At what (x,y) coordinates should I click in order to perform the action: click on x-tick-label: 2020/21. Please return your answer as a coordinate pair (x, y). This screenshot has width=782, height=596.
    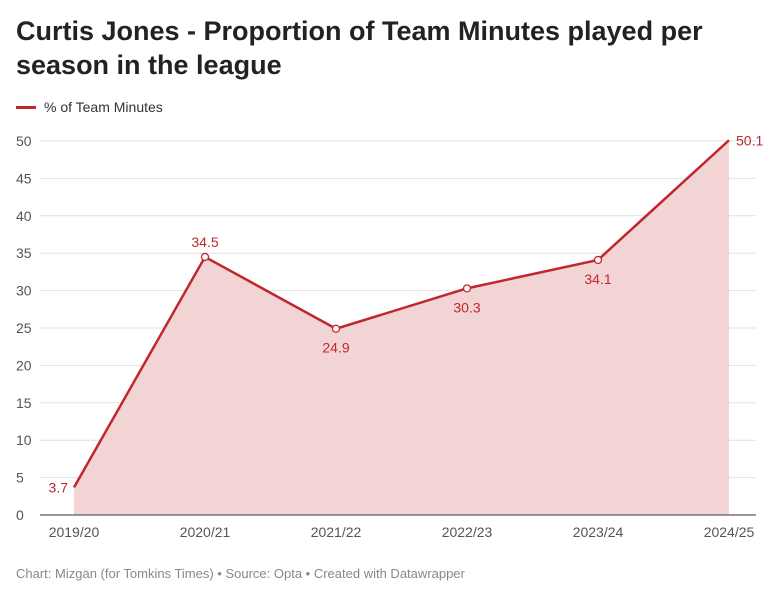
    Looking at the image, I should click on (205, 532).